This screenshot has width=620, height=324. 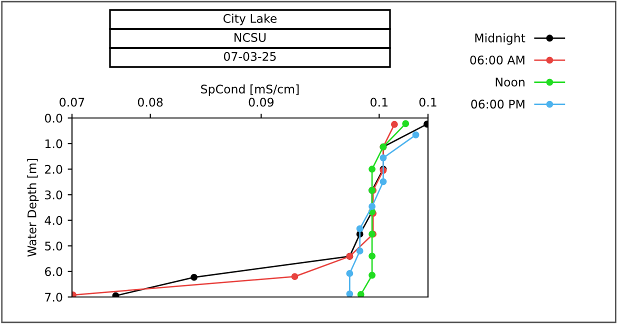 What do you see at coordinates (510, 82) in the screenshot?
I see `legend-label: Noon` at bounding box center [510, 82].